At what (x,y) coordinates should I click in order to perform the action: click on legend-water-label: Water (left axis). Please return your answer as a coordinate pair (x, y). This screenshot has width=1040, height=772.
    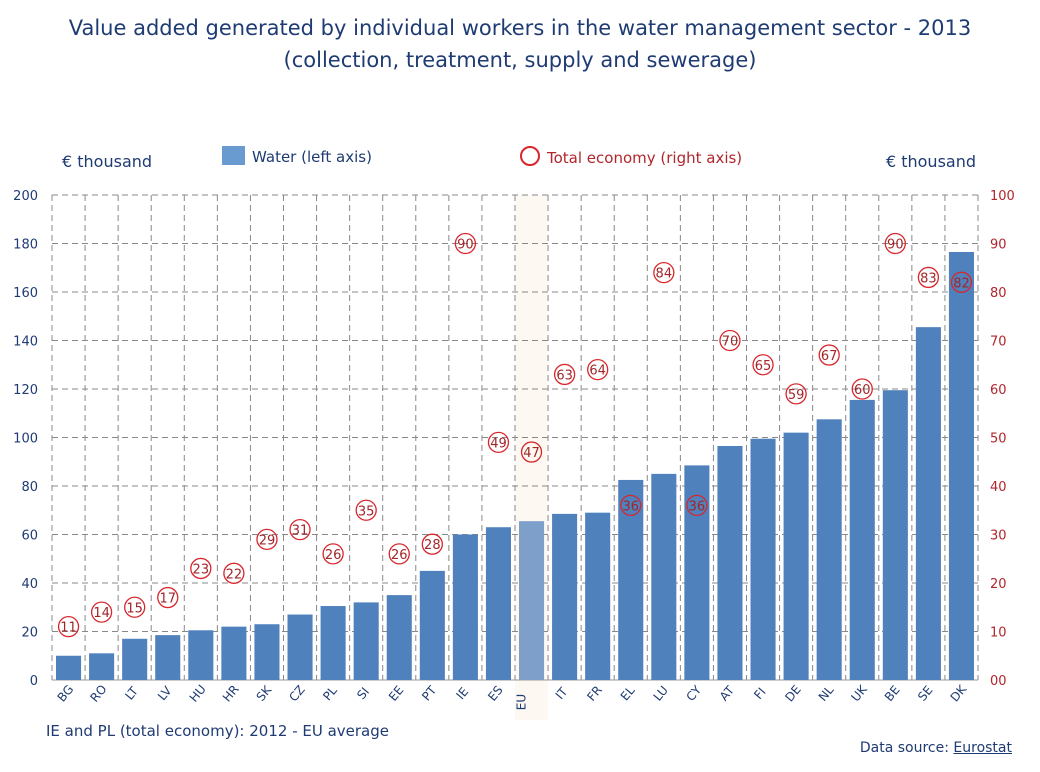
    Looking at the image, I should click on (312, 157).